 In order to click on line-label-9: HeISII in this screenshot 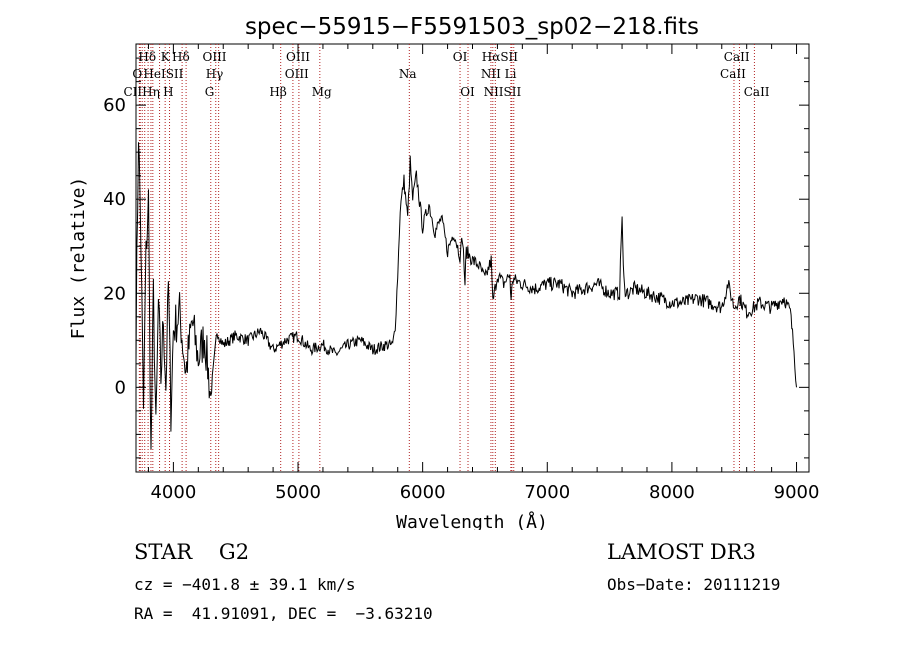, I will do `click(163, 74)`.